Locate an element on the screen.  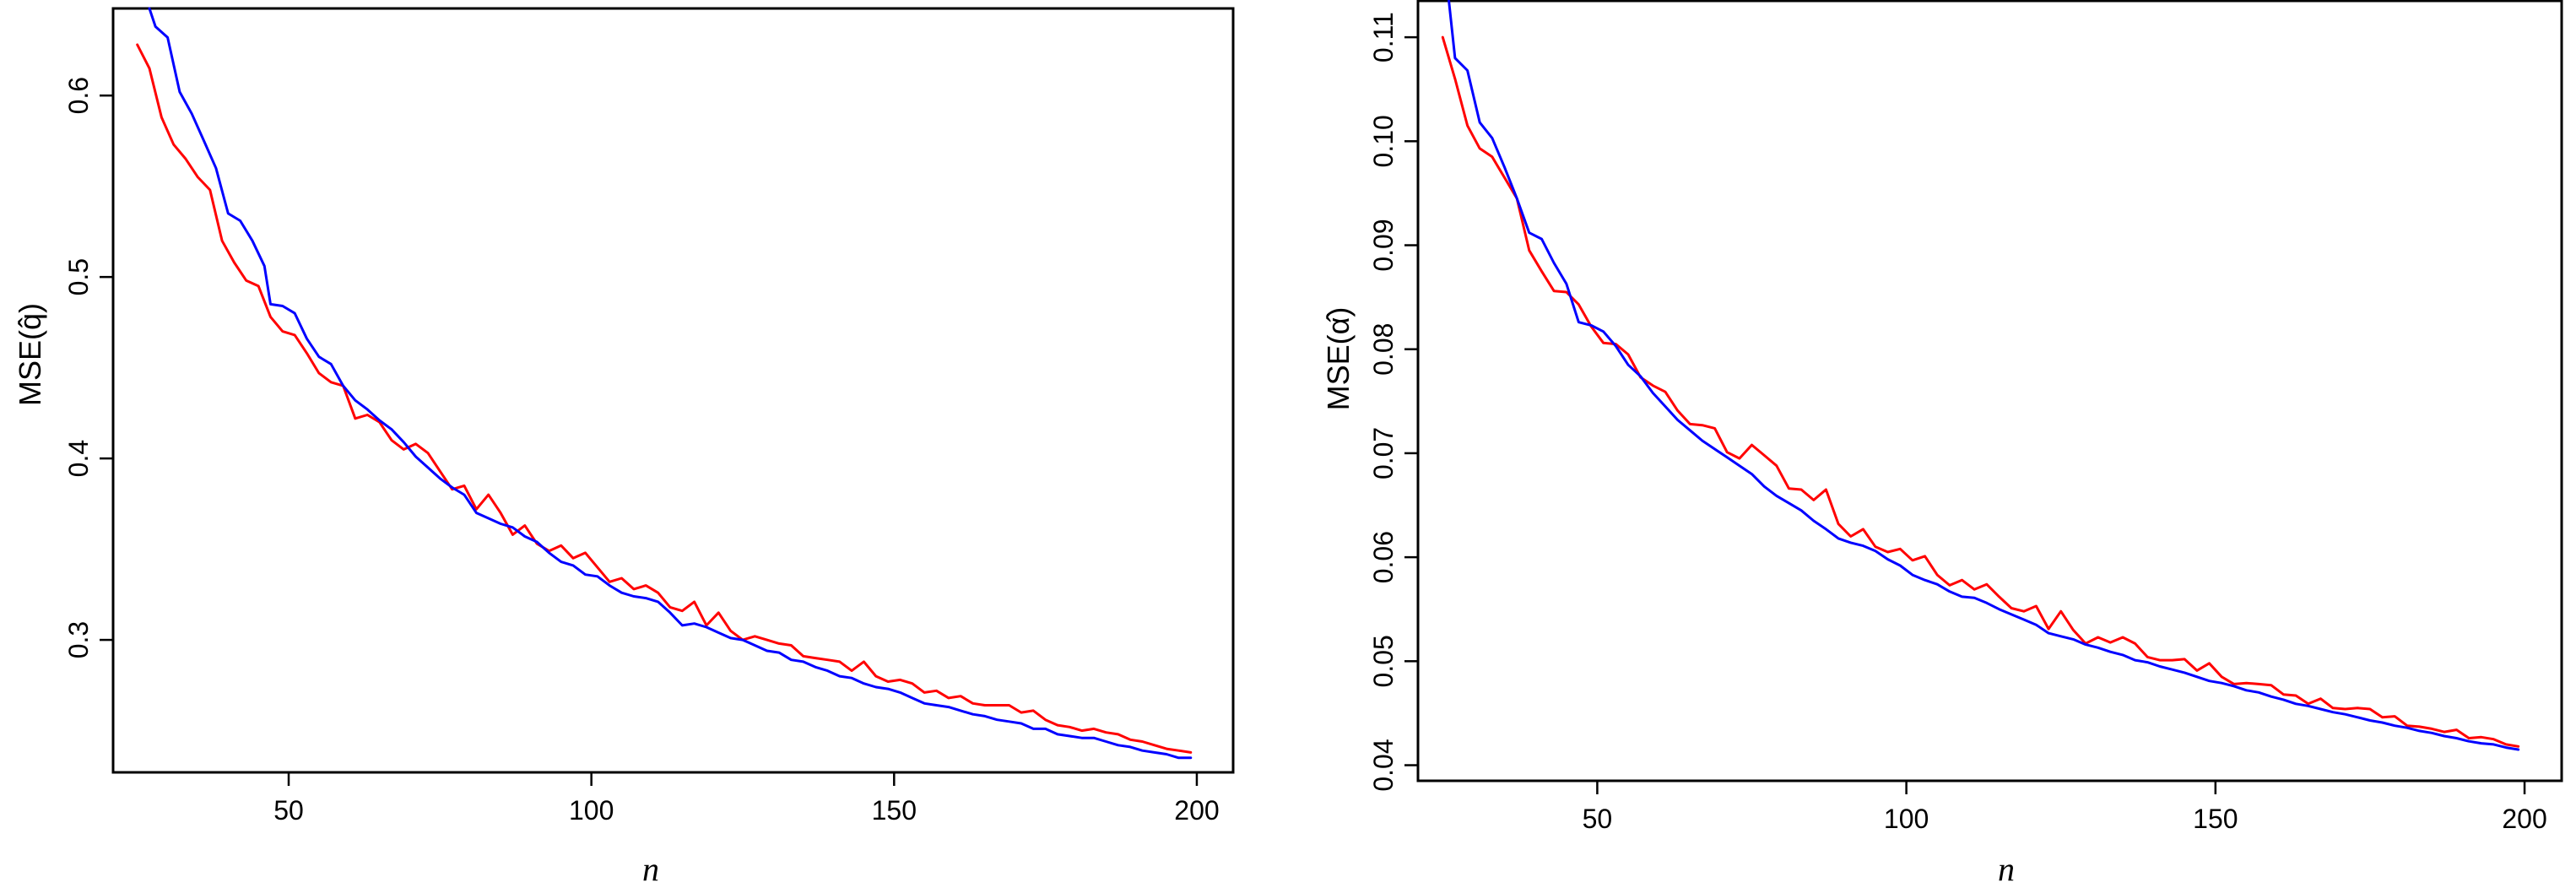
y-tick-label: 0.4 is located at coordinates (78, 458).